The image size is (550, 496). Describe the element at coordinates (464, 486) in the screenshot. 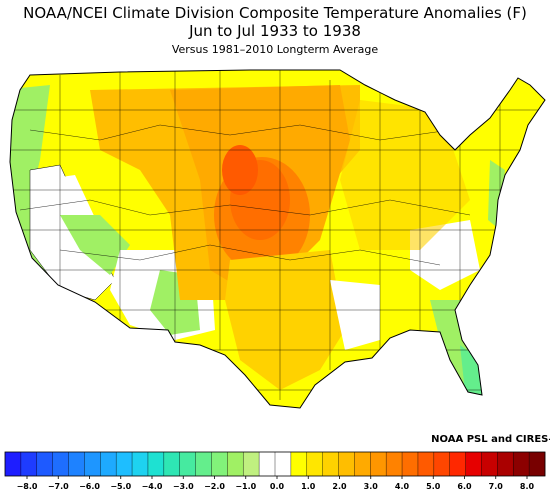

I see `colorbar-tick-label: 6.0` at that location.